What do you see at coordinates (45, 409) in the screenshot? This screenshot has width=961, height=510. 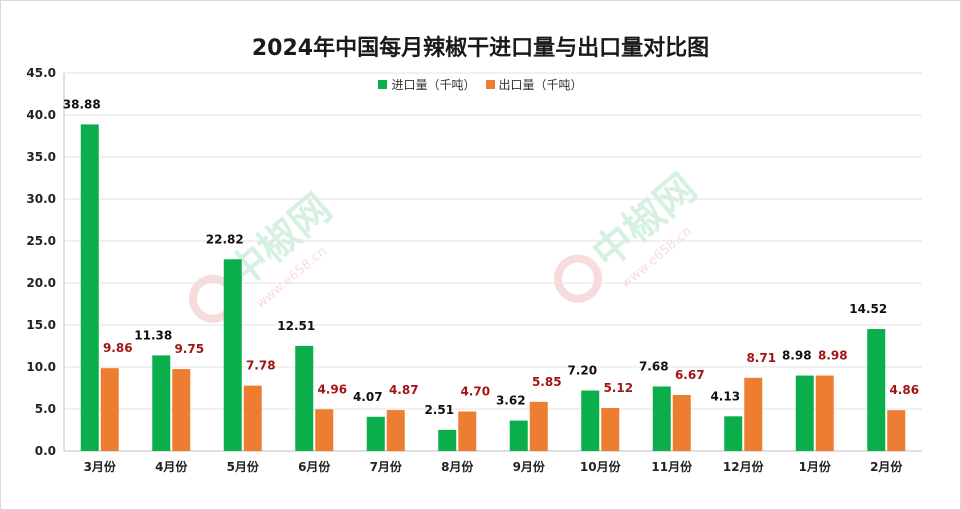 I see `y-tick-label: 5.0` at bounding box center [45, 409].